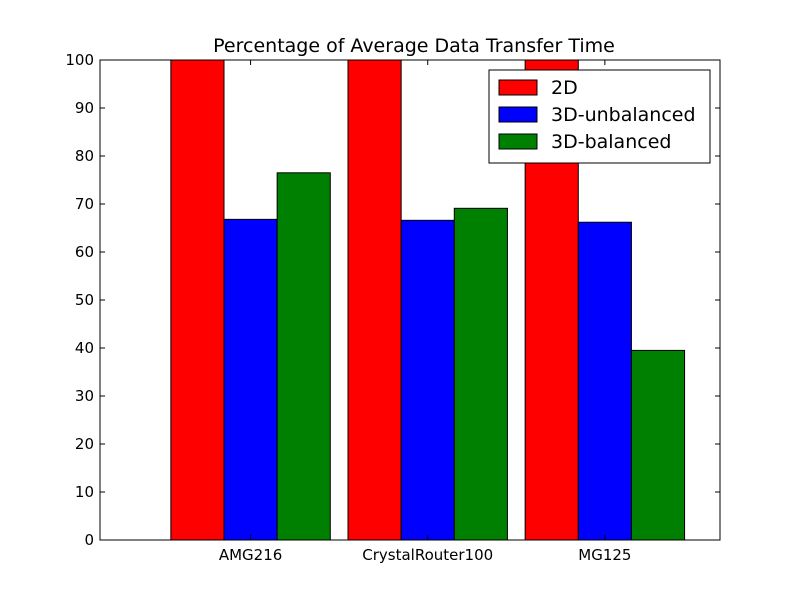  I want to click on legend: 2D 3D-unbalanced 3D-balanced, so click(599, 116).